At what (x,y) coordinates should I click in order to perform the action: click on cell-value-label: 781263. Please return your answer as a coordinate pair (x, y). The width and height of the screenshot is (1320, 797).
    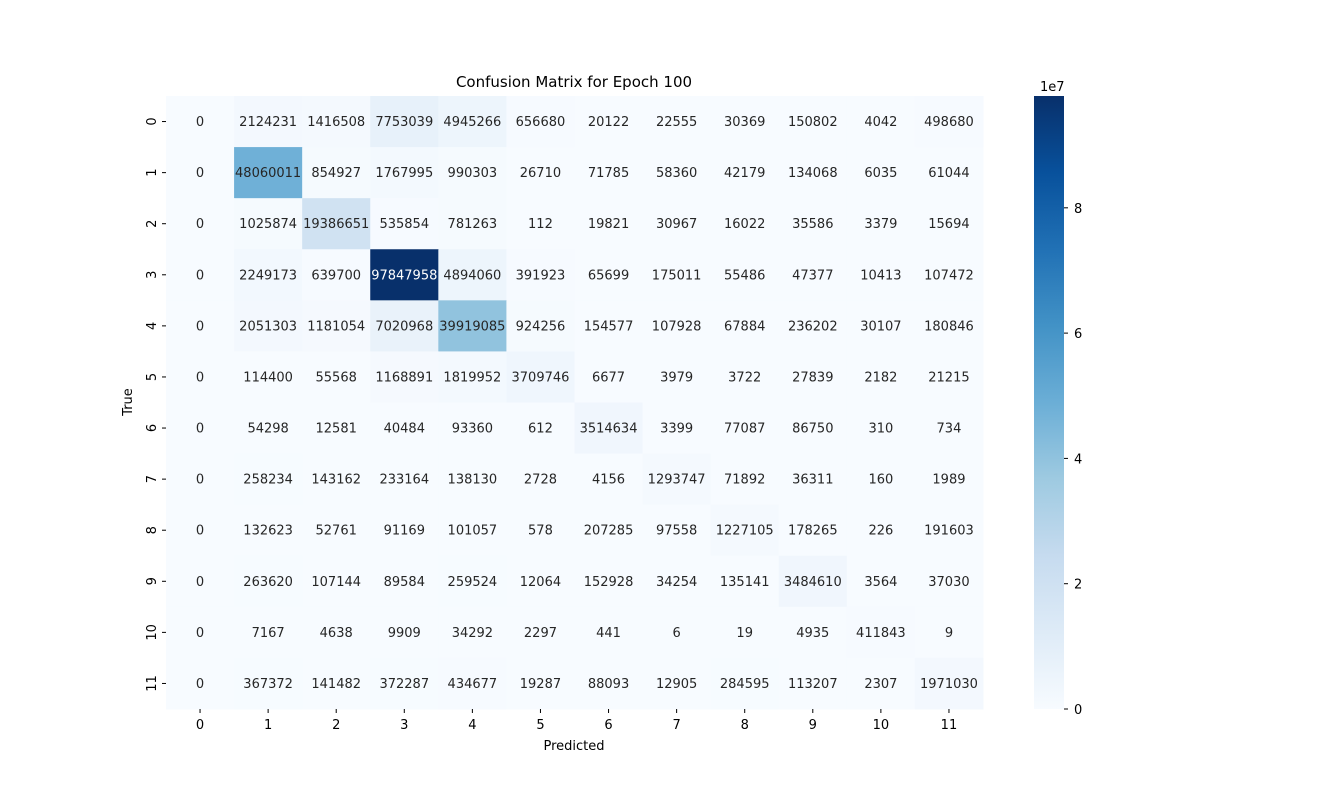
    Looking at the image, I should click on (473, 224).